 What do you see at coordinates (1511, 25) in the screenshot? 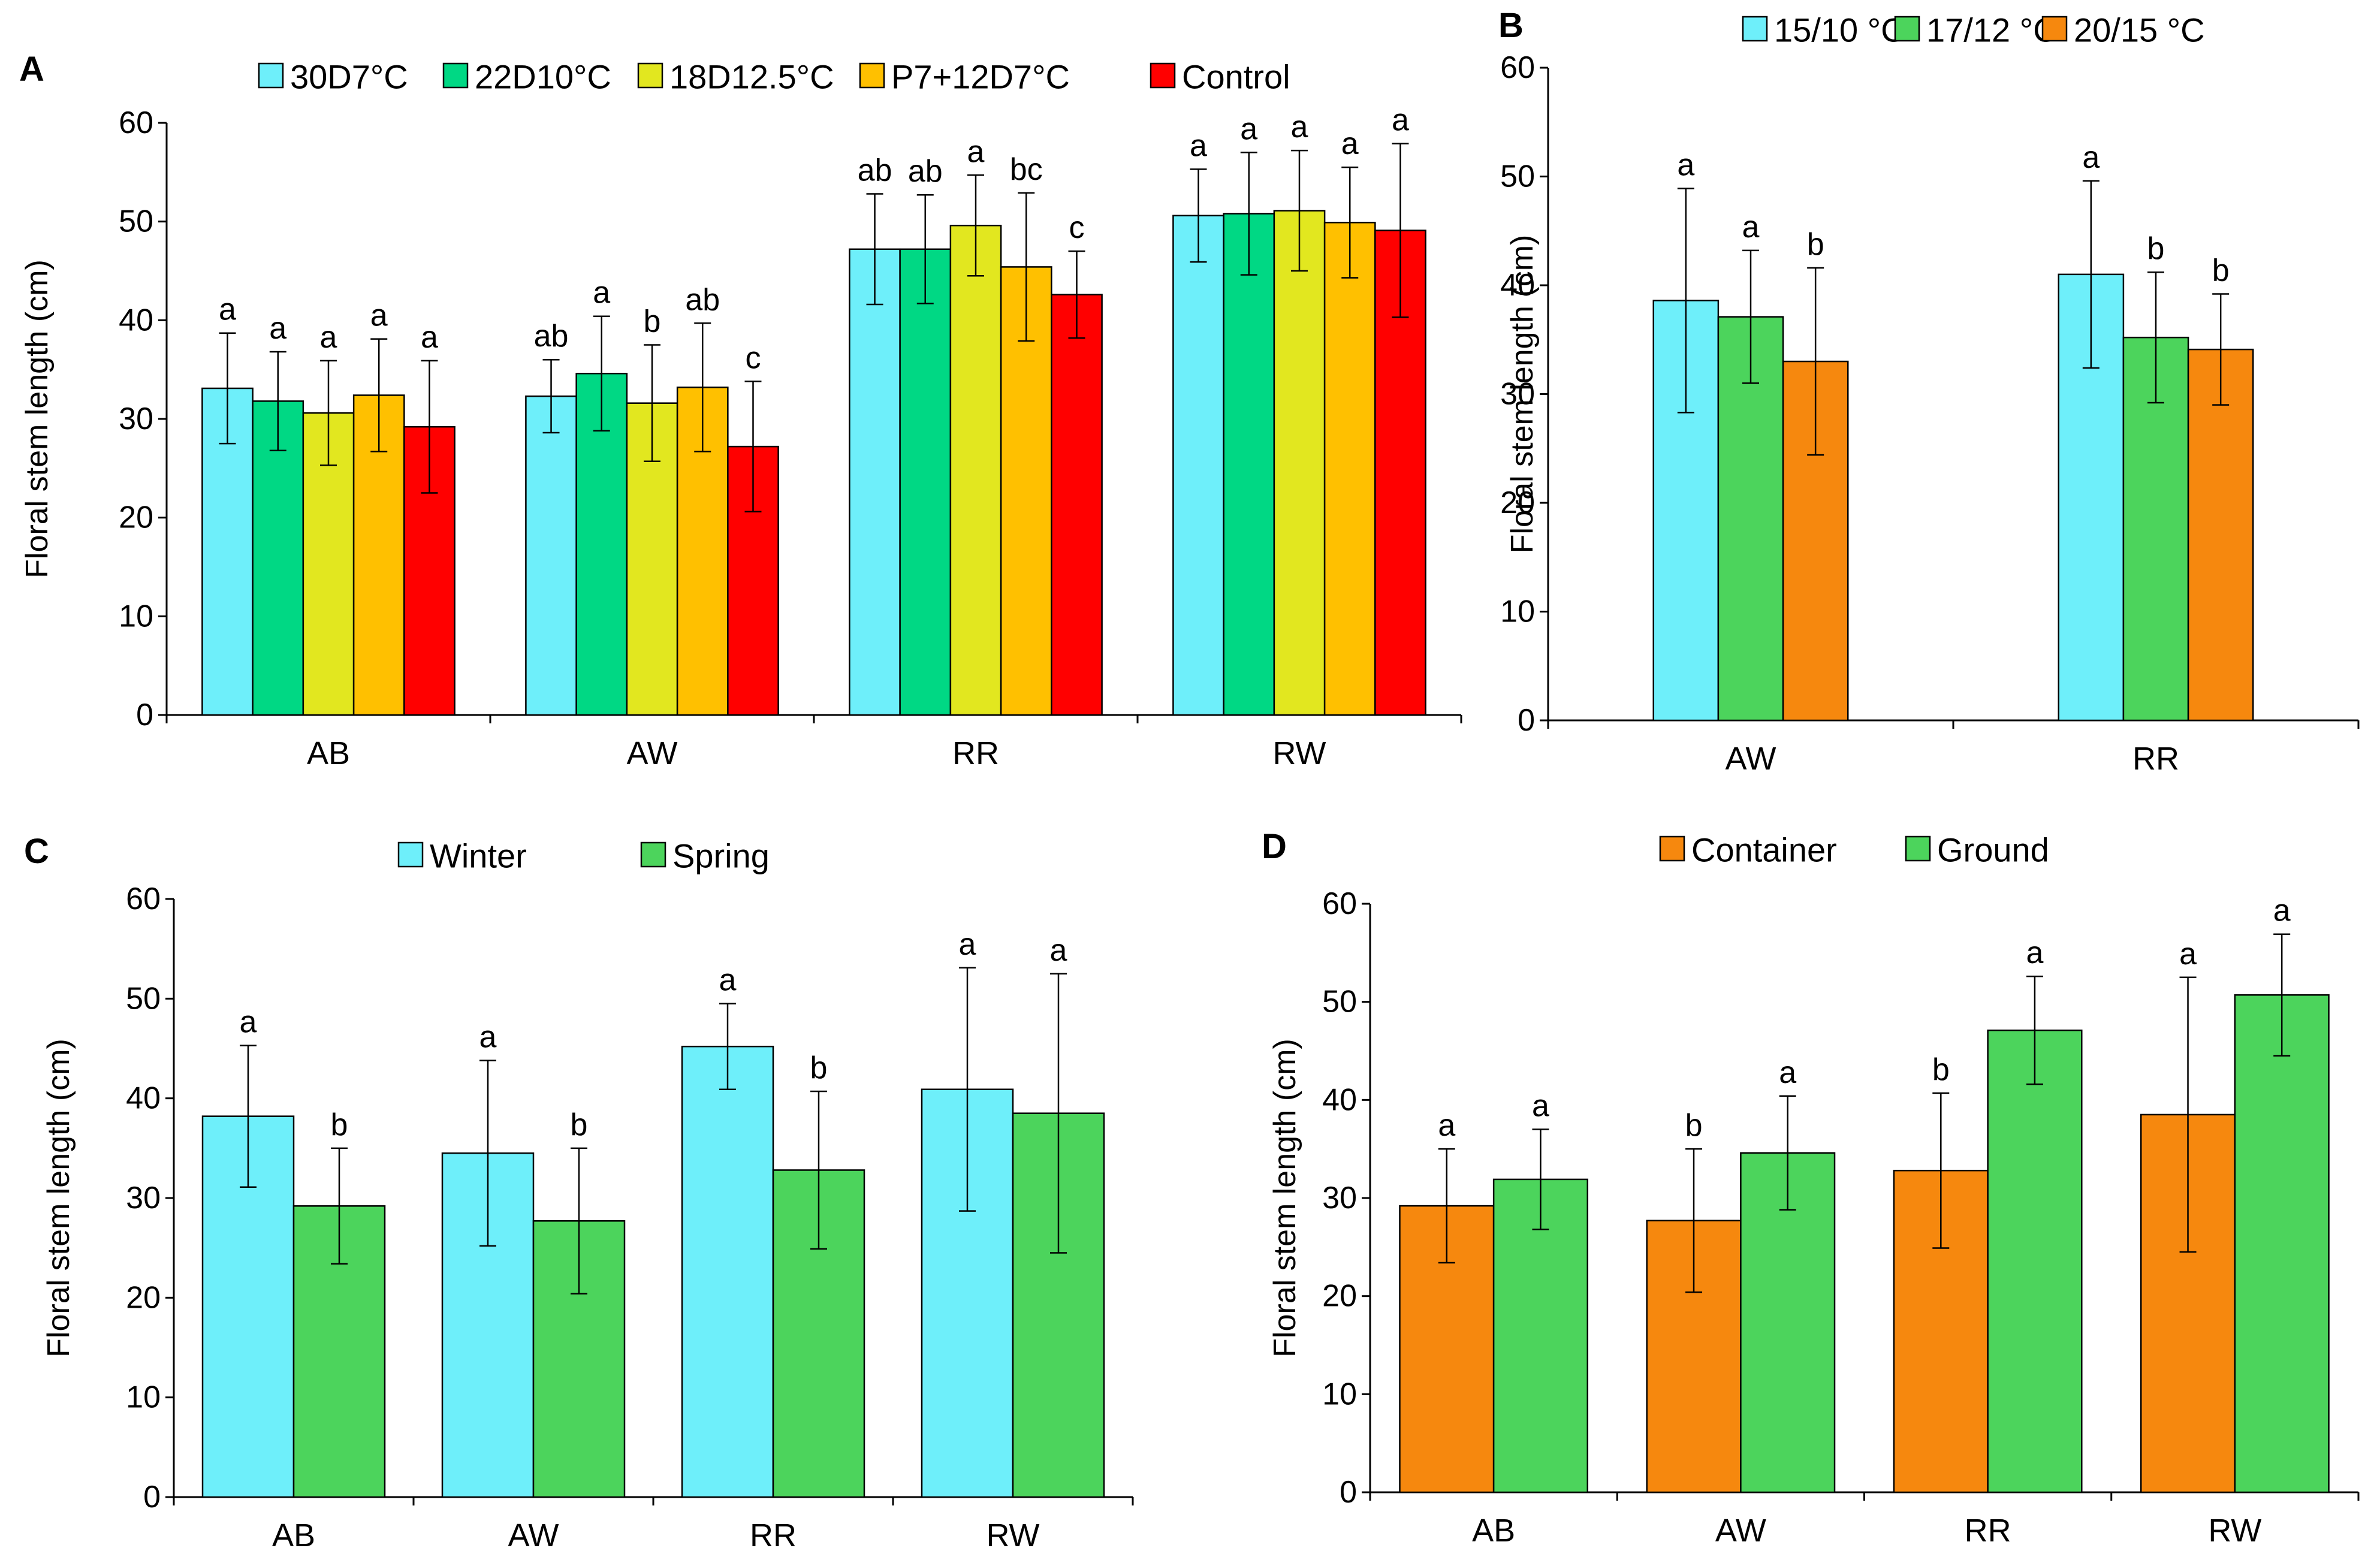
I see `panel-label: B` at bounding box center [1511, 25].